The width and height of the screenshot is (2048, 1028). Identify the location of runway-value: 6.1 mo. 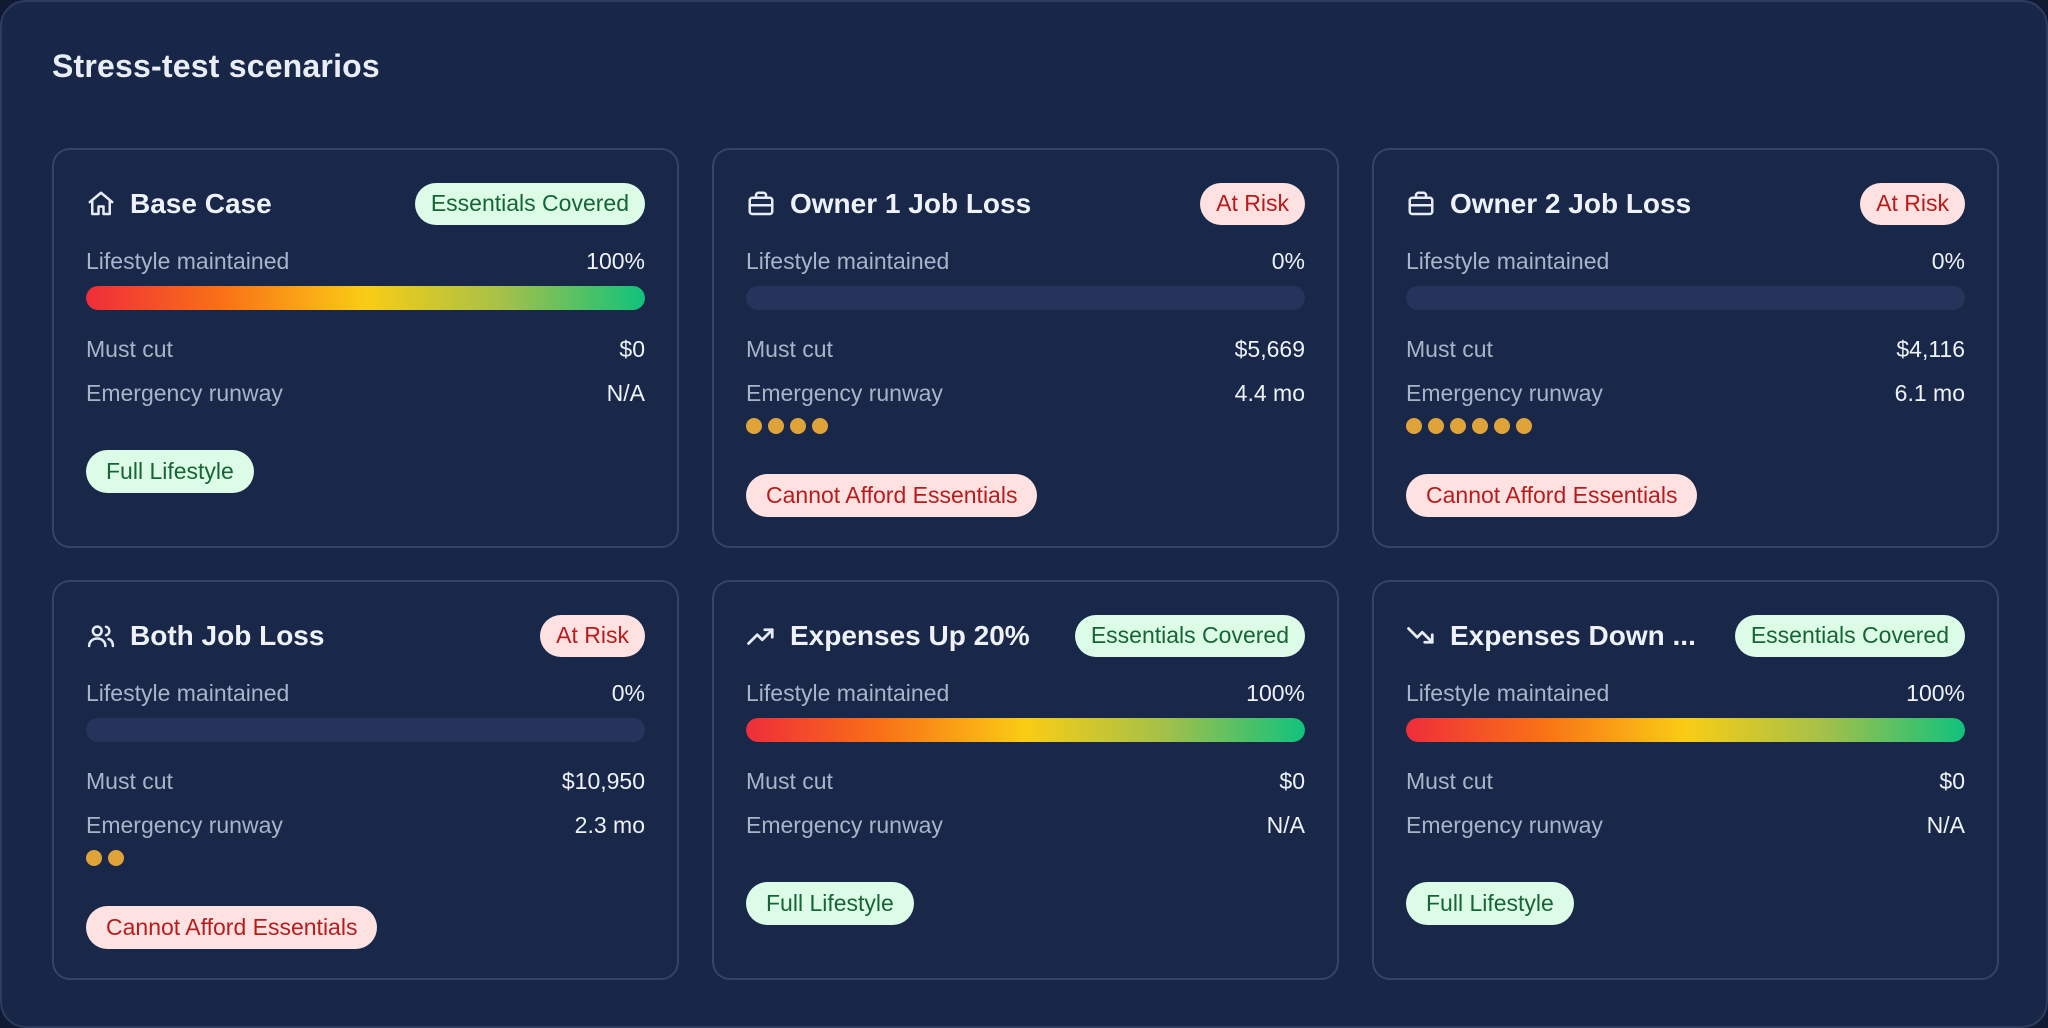
(1929, 393).